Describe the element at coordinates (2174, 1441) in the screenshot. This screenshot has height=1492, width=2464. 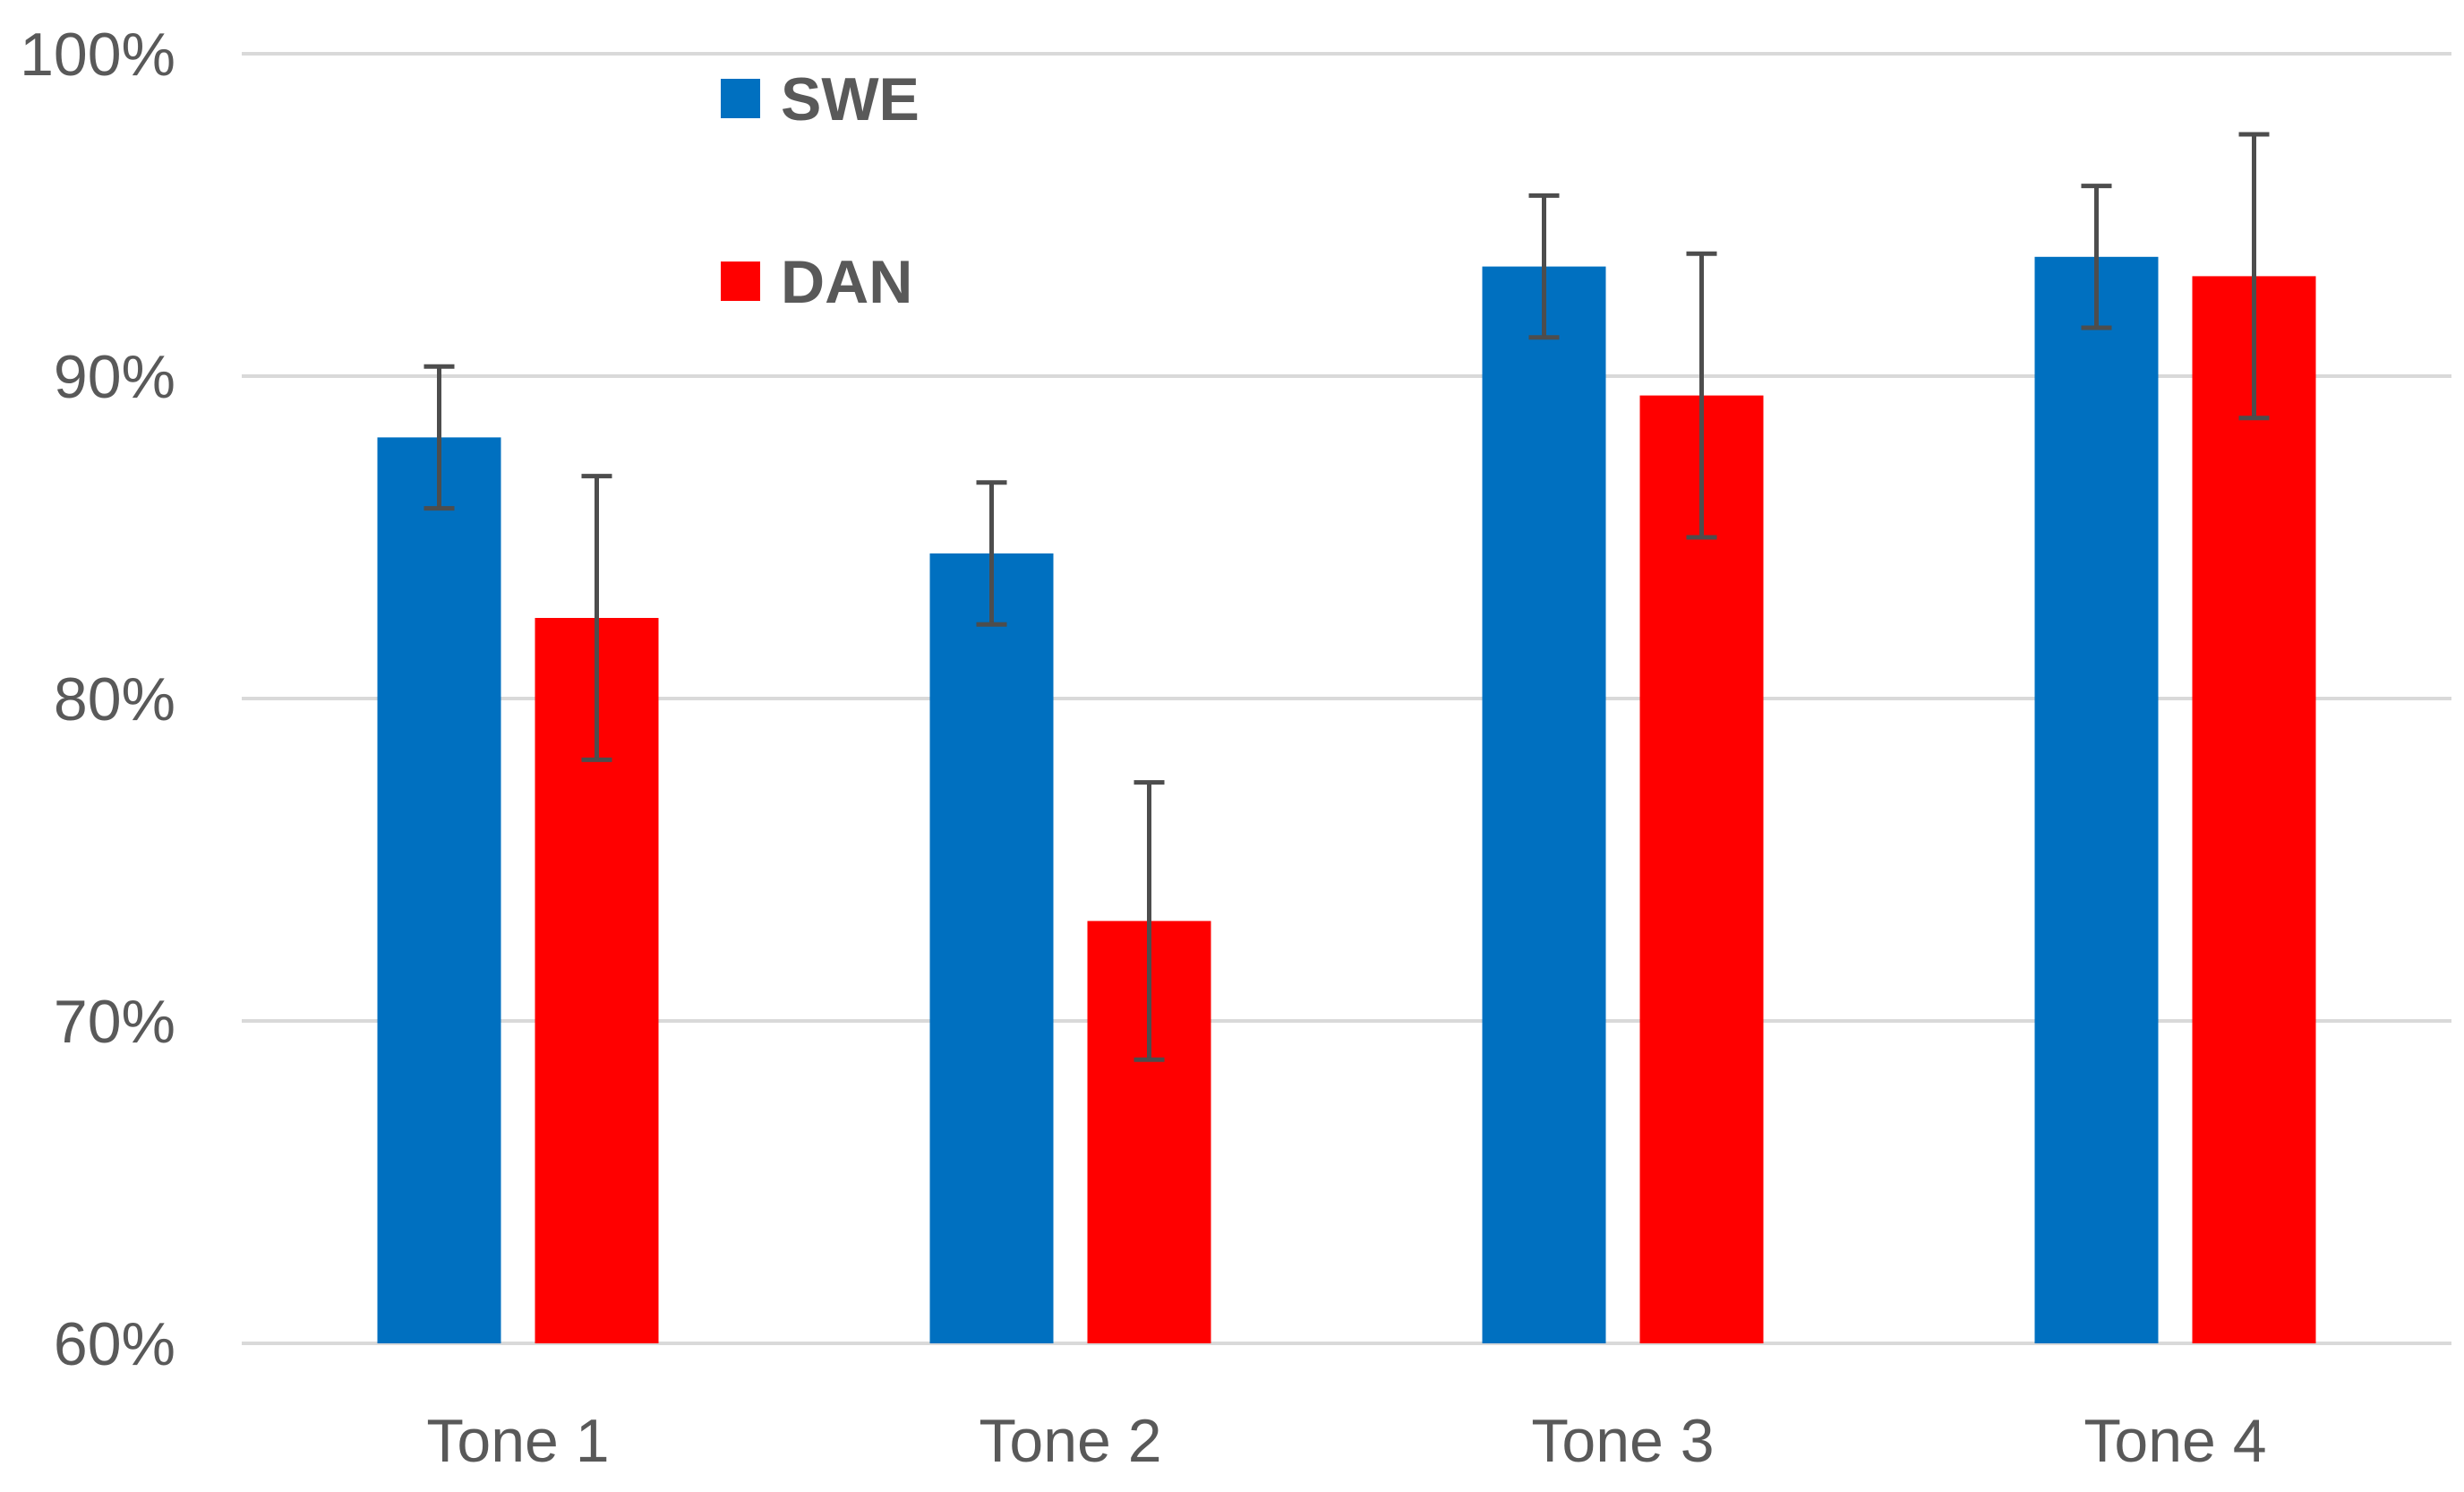
I see `x-tick-label: Tone 4` at that location.